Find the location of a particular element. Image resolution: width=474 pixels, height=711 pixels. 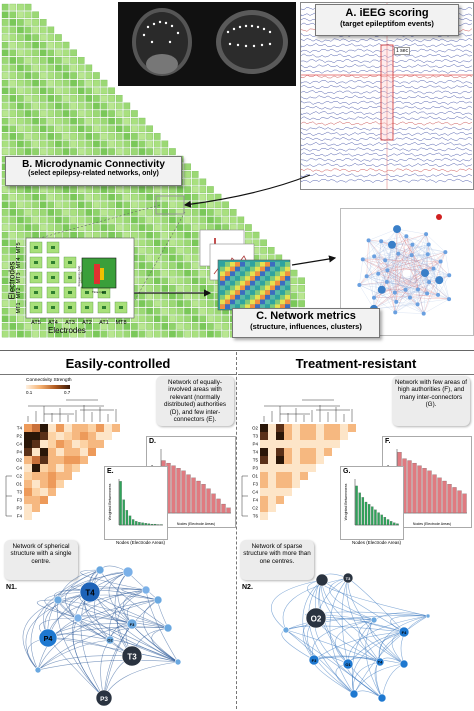

row-label: F3 is located at coordinates (20, 500).